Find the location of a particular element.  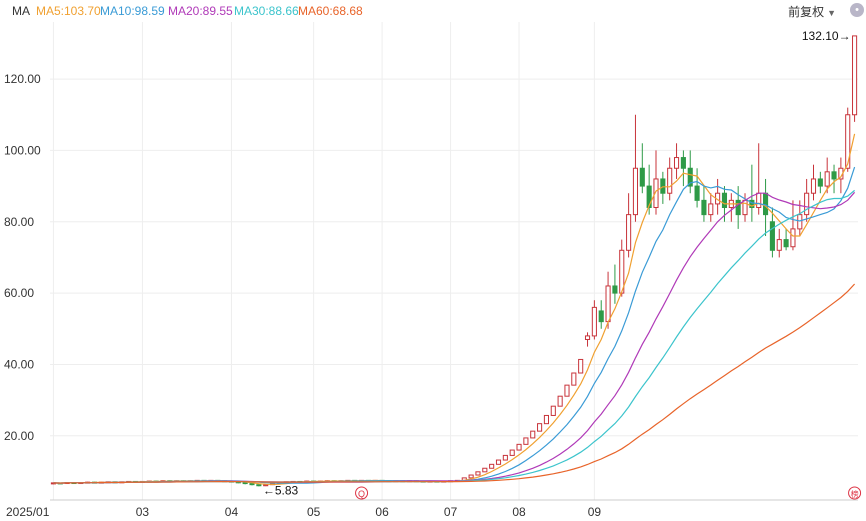

y-axis: 20.00 40.00 60.00 80.00 100.00 120.00 is located at coordinates (22, 257).